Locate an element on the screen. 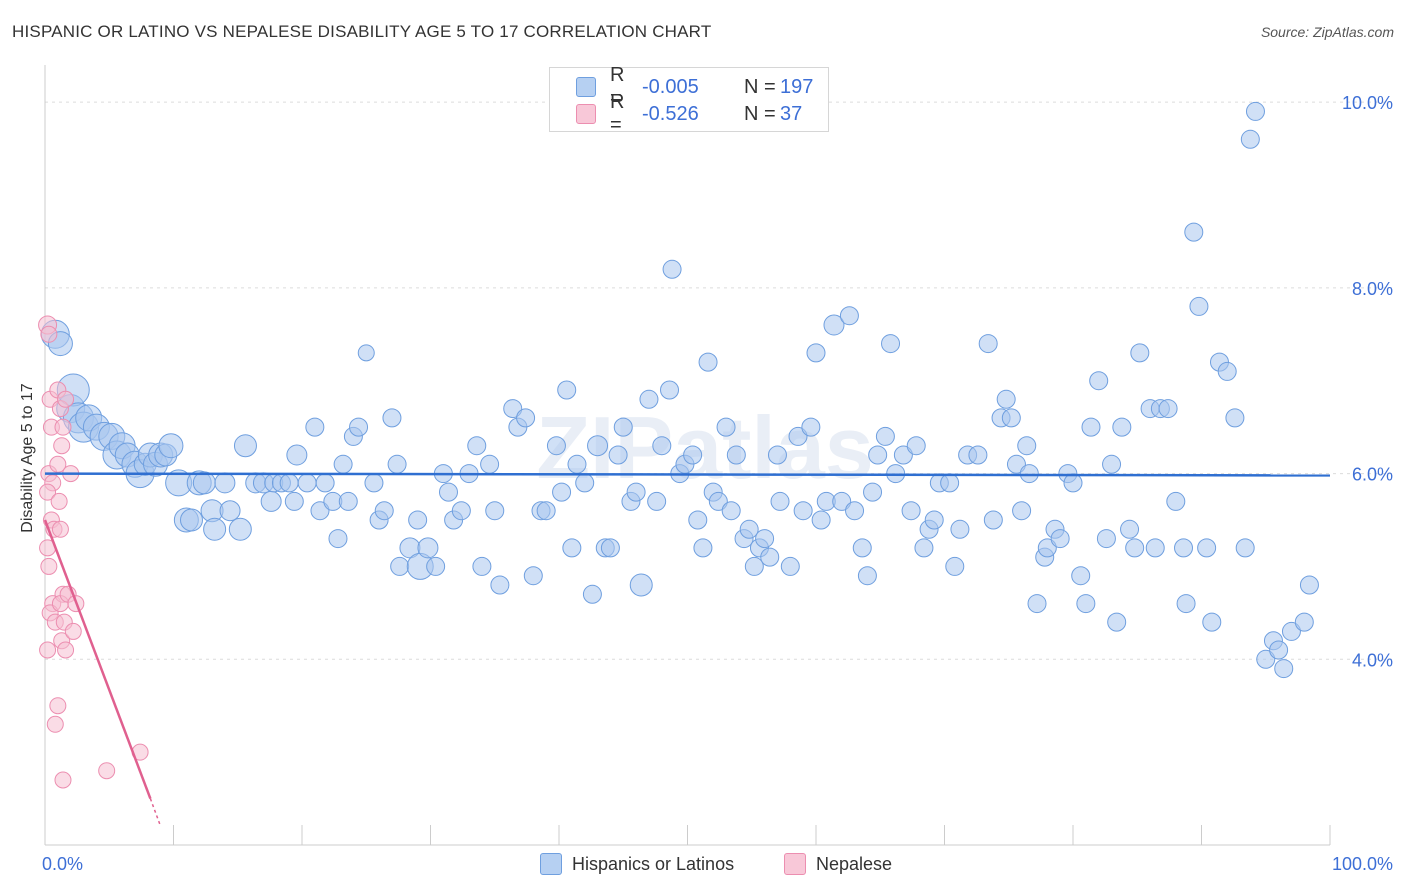 Image resolution: width=1406 pixels, height=892 pixels. x-tick-labels: 0.0% 100.0% is located at coordinates (717, 864).